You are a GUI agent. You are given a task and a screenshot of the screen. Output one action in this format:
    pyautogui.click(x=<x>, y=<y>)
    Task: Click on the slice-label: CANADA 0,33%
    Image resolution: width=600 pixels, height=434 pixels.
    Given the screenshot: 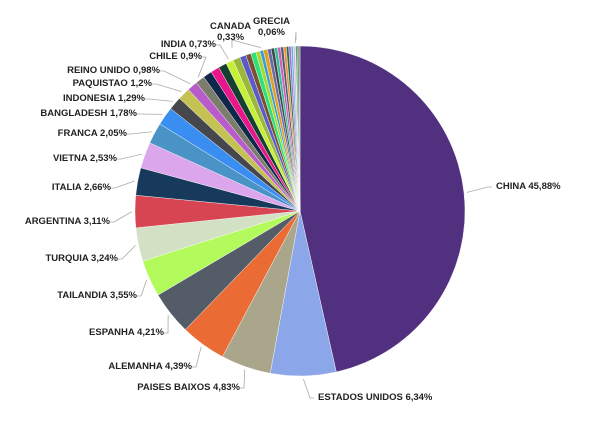 What is the action you would take?
    pyautogui.click(x=231, y=32)
    